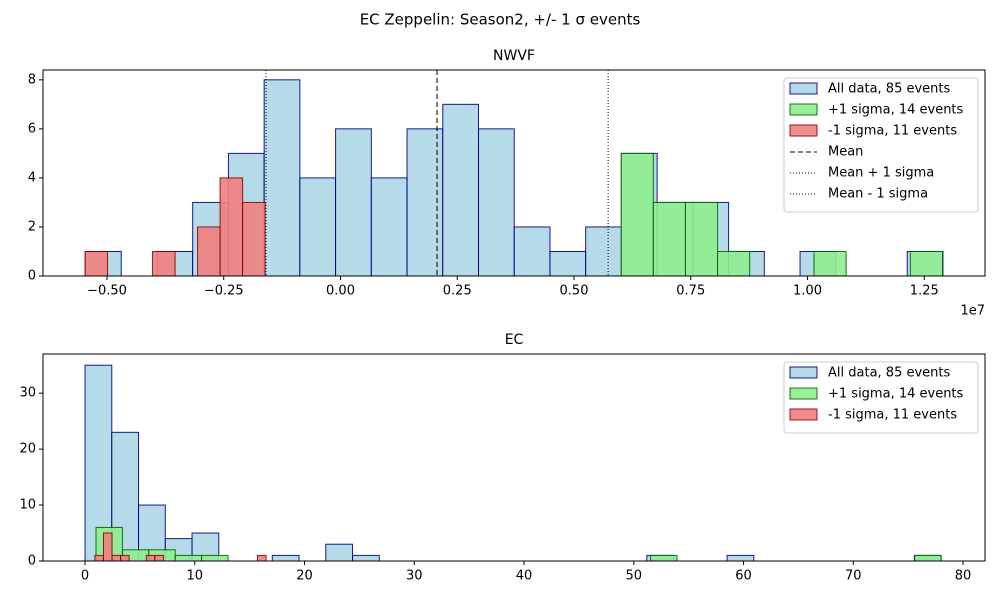  I want to click on y-tick-label: 30, so click(27, 393).